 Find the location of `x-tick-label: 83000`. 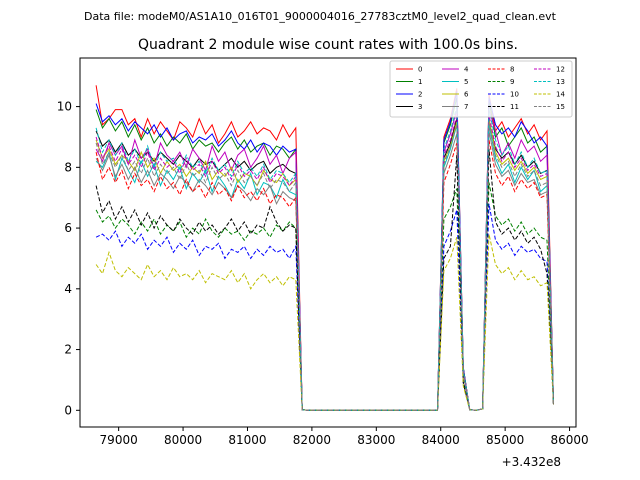

x-tick-label: 83000 is located at coordinates (376, 440).